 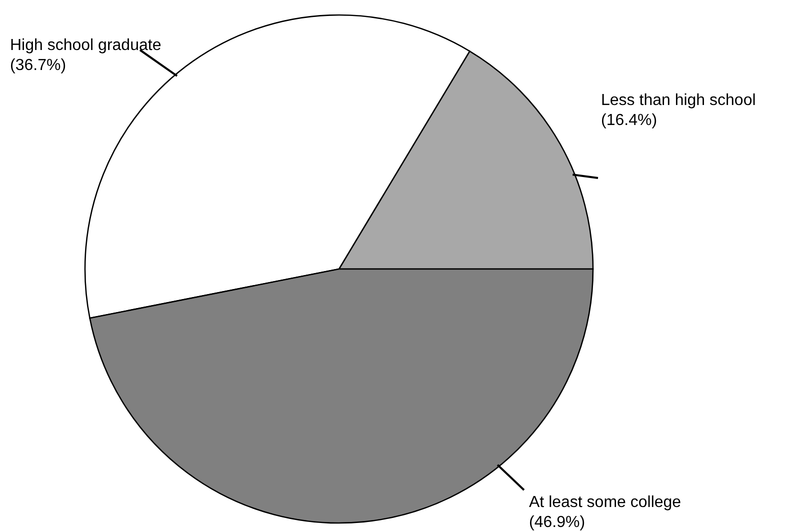 I want to click on data-label: (36.7%), so click(x=38, y=65).